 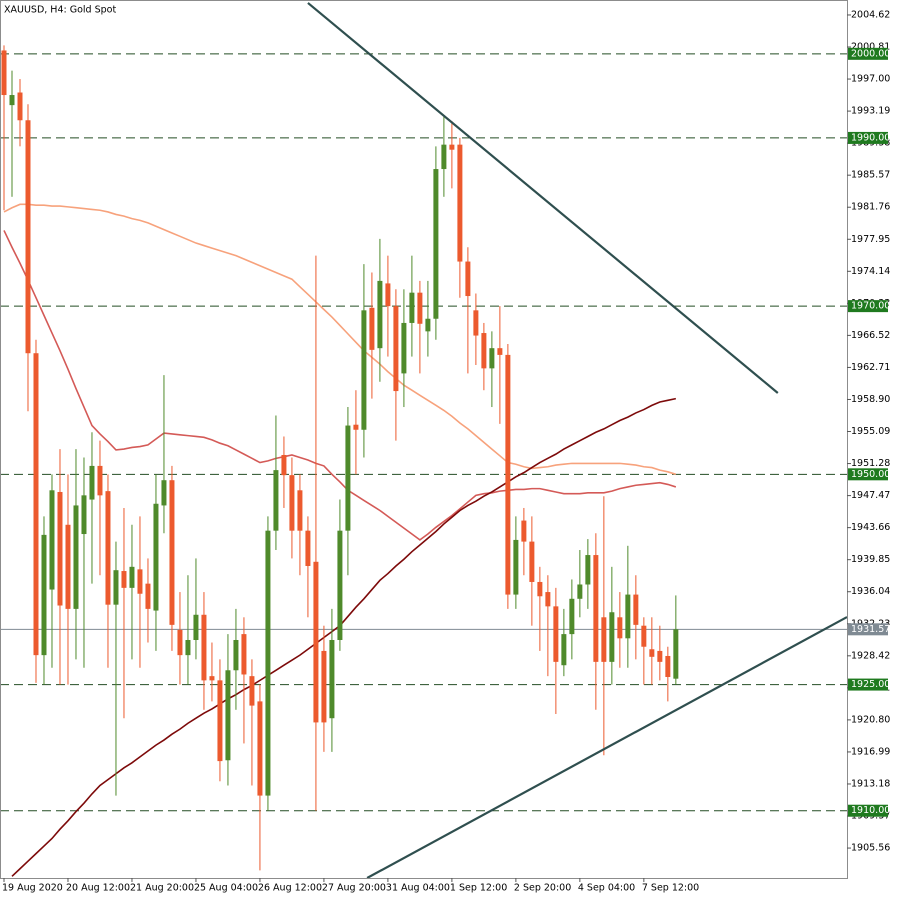 What do you see at coordinates (870, 848) in the screenshot?
I see `y-tick-label: 1905.56` at bounding box center [870, 848].